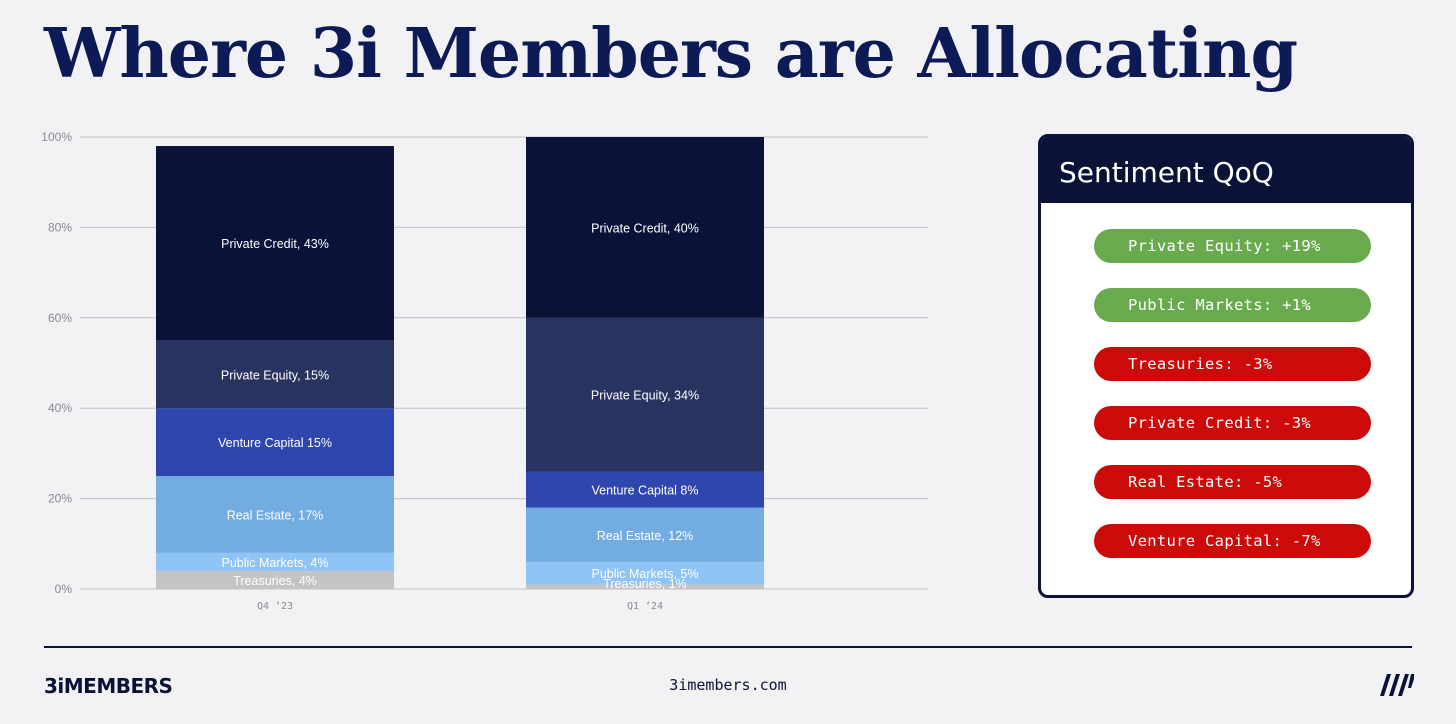 This screenshot has width=1456, height=724. I want to click on sentiment-pill-public-markets: Public Markets: +1%, so click(1232, 305).